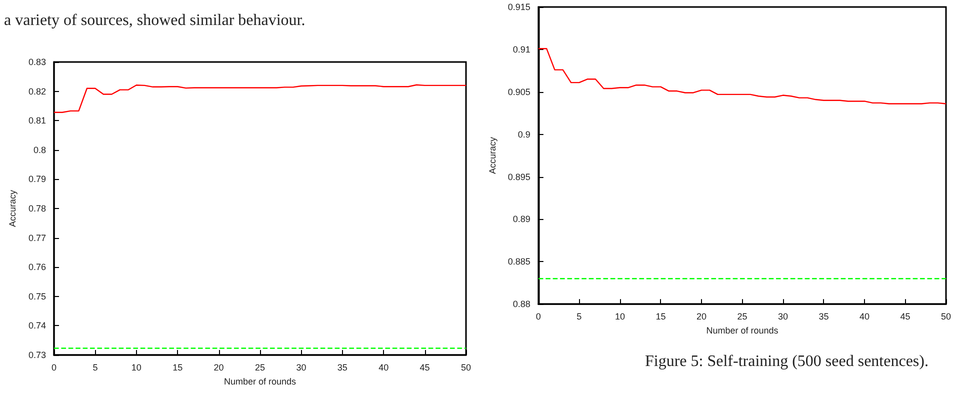 The height and width of the screenshot is (402, 956). What do you see at coordinates (37, 91) in the screenshot?
I see `y-tick-label: 0.82` at bounding box center [37, 91].